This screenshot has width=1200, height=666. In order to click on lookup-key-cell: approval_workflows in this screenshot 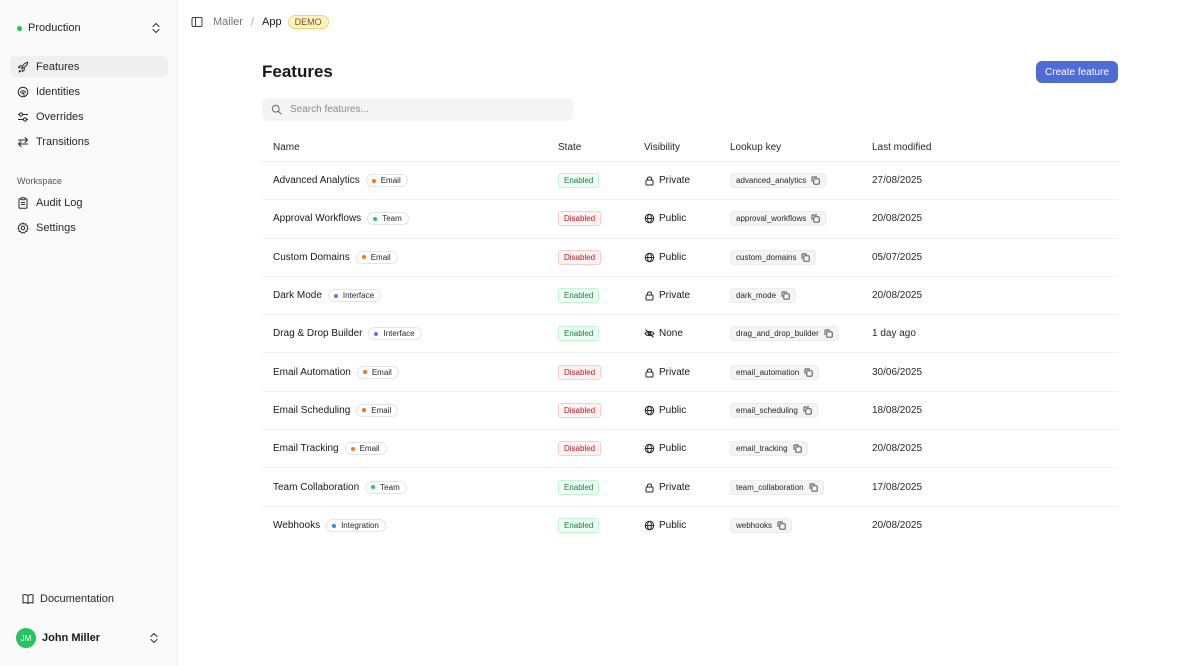, I will do `click(801, 219)`.